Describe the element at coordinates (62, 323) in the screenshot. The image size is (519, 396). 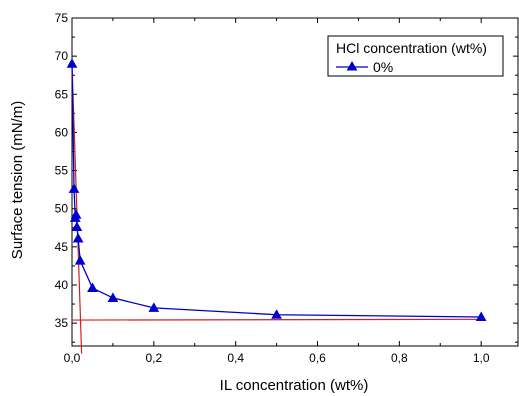
I see `y-tick-label: 35` at that location.